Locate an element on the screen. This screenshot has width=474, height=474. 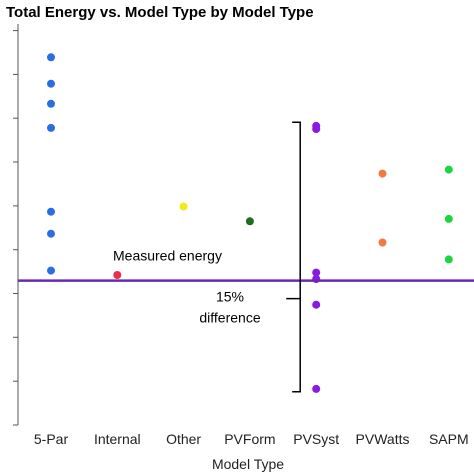
difference-label: difference is located at coordinates (229, 318).